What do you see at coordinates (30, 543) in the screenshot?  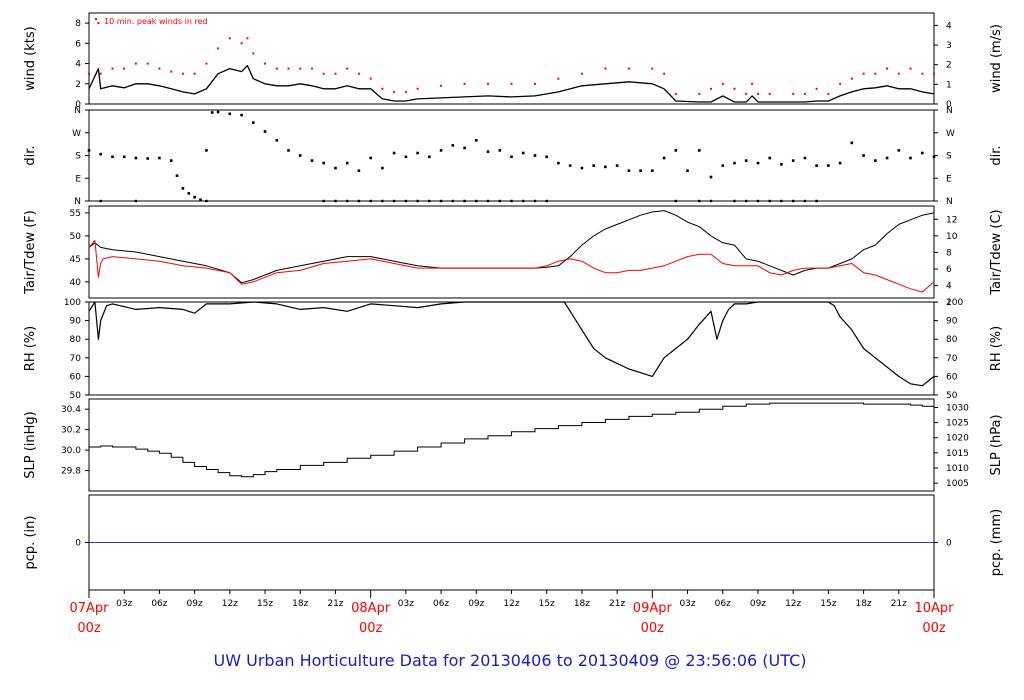 I see `ylabel-pcp-left: pcp. (in)` at bounding box center [30, 543].